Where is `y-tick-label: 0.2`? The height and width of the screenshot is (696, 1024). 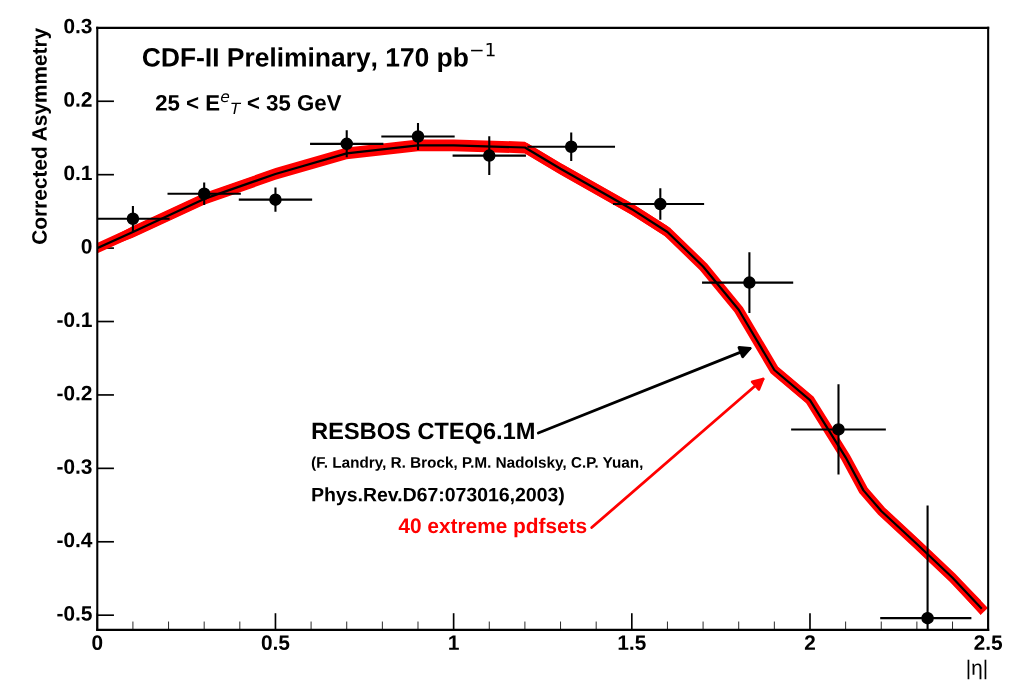
y-tick-label: 0.2 is located at coordinates (78, 99).